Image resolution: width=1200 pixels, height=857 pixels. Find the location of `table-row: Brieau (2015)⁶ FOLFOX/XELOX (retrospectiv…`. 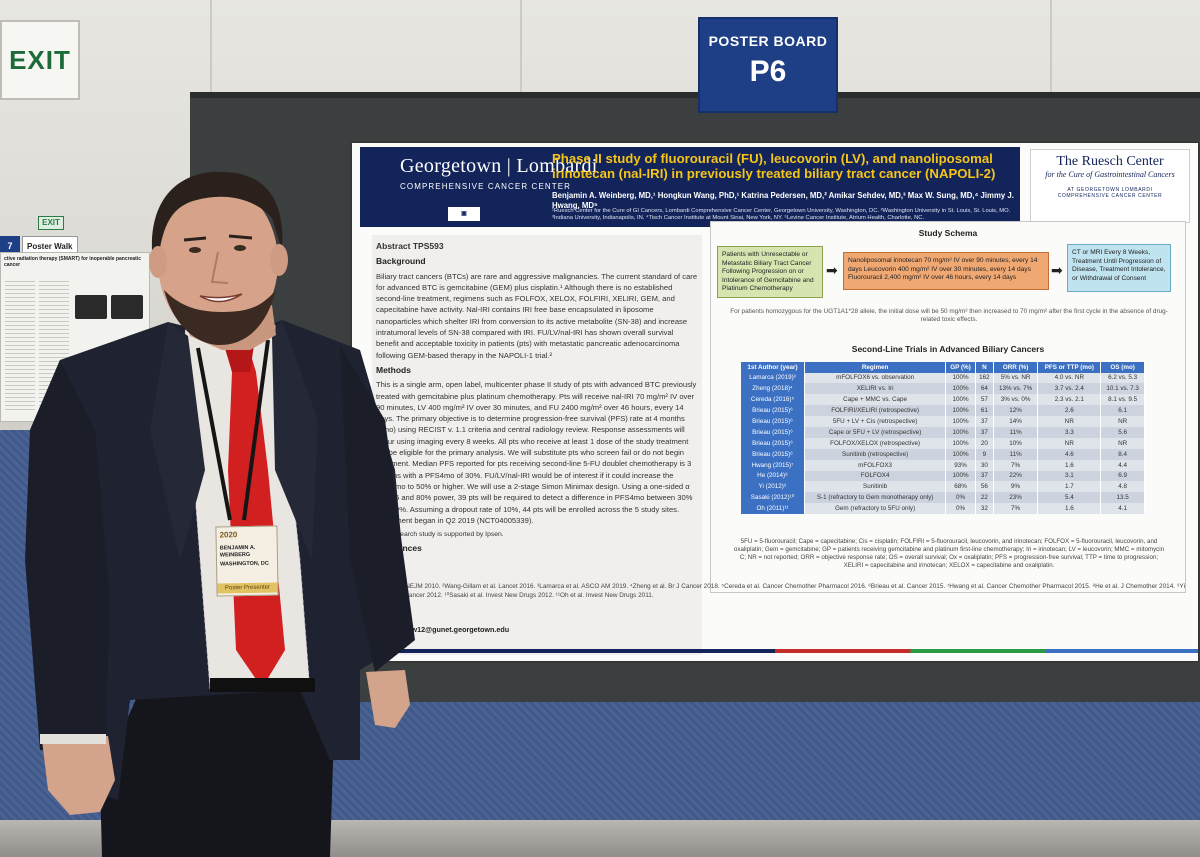

table-row: Brieau (2015)⁶ FOLFOX/XELOX (retrospectiv… is located at coordinates (943, 443).